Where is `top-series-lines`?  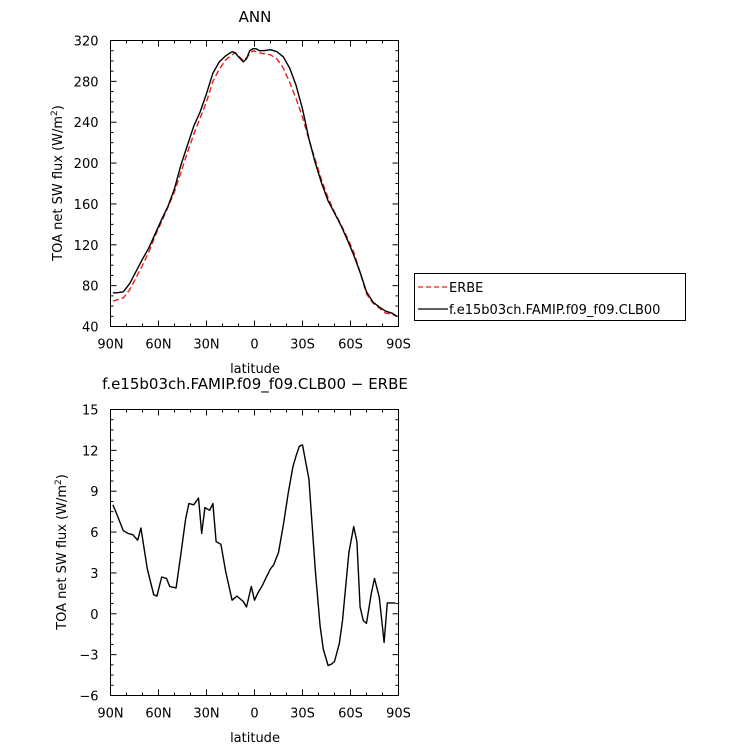 top-series-lines is located at coordinates (255, 182).